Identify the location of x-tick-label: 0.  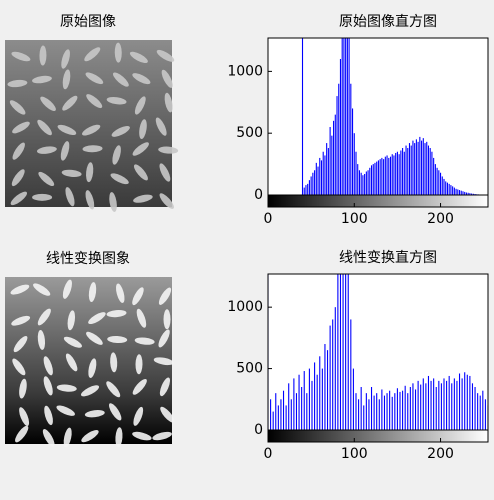
(268, 219).